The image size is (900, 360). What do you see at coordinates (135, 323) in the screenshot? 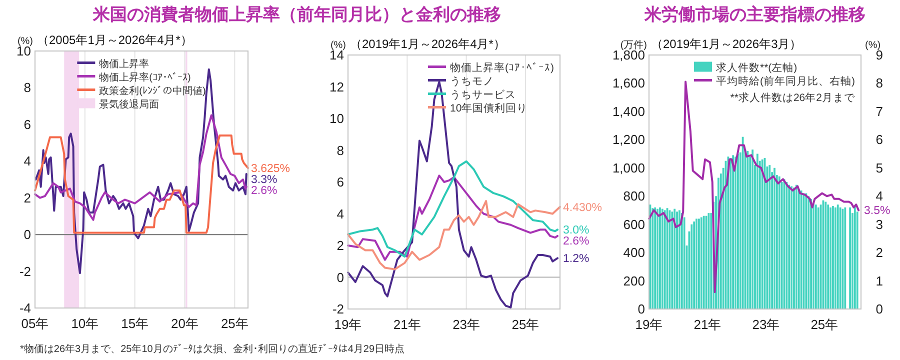
I see `x-tick-label: 15年` at bounding box center [135, 323].